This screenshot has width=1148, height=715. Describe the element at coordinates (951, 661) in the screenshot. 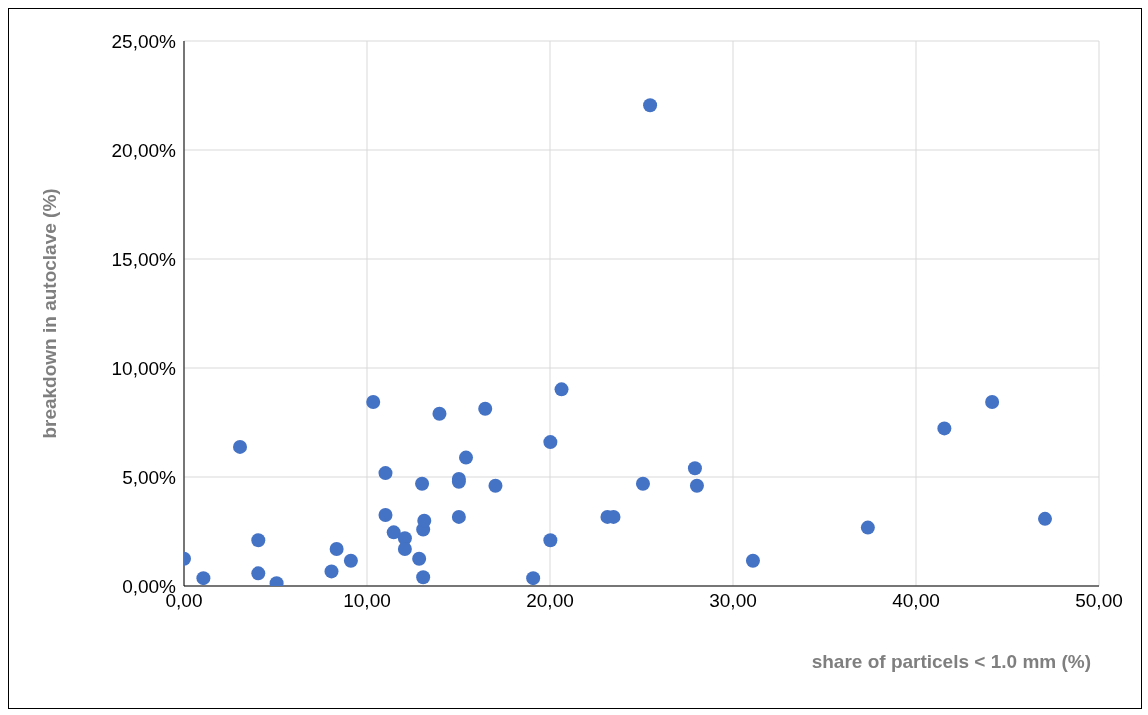

I see `x-axis-title: share of particels < 1.0 mm (%)` at that location.